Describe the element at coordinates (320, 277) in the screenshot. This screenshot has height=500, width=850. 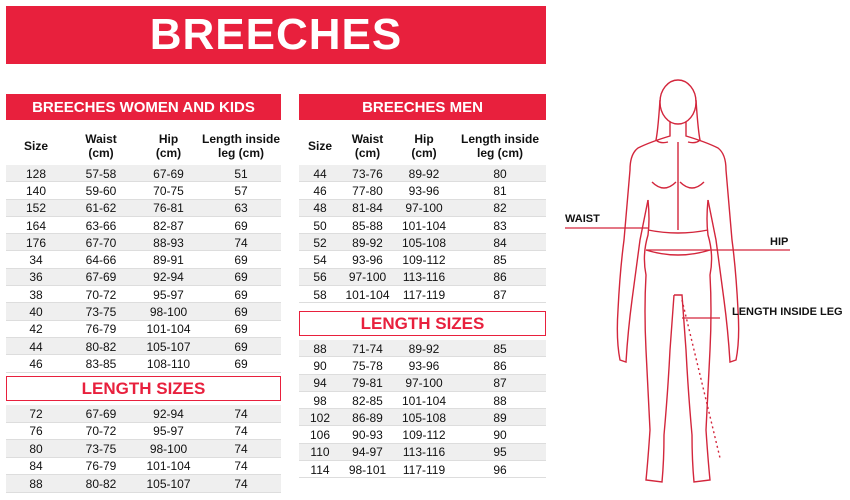
I see `table-cell: 56` at that location.